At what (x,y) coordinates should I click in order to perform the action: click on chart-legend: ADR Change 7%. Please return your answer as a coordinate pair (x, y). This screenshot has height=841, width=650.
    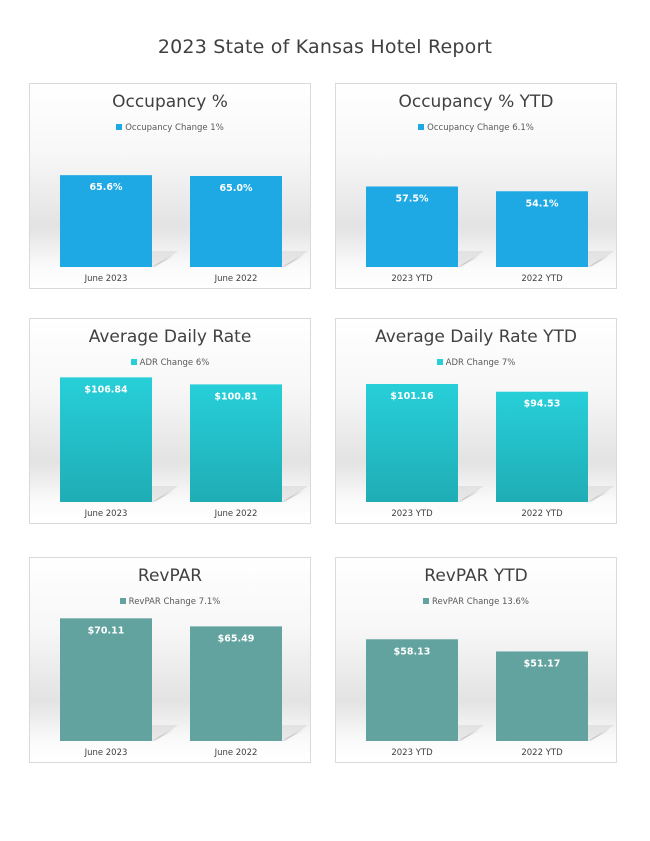
    Looking at the image, I should click on (476, 363).